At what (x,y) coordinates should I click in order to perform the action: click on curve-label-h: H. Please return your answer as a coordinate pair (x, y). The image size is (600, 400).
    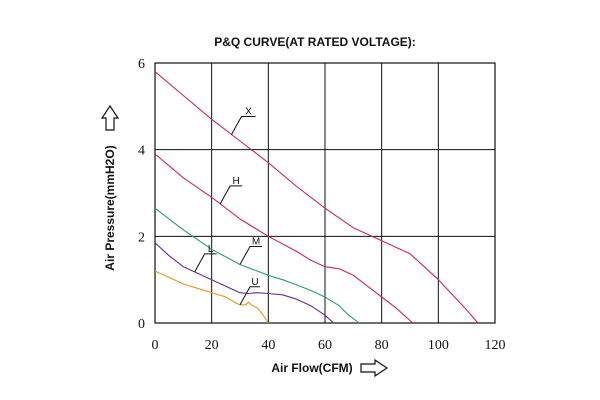
    Looking at the image, I should click on (236, 181).